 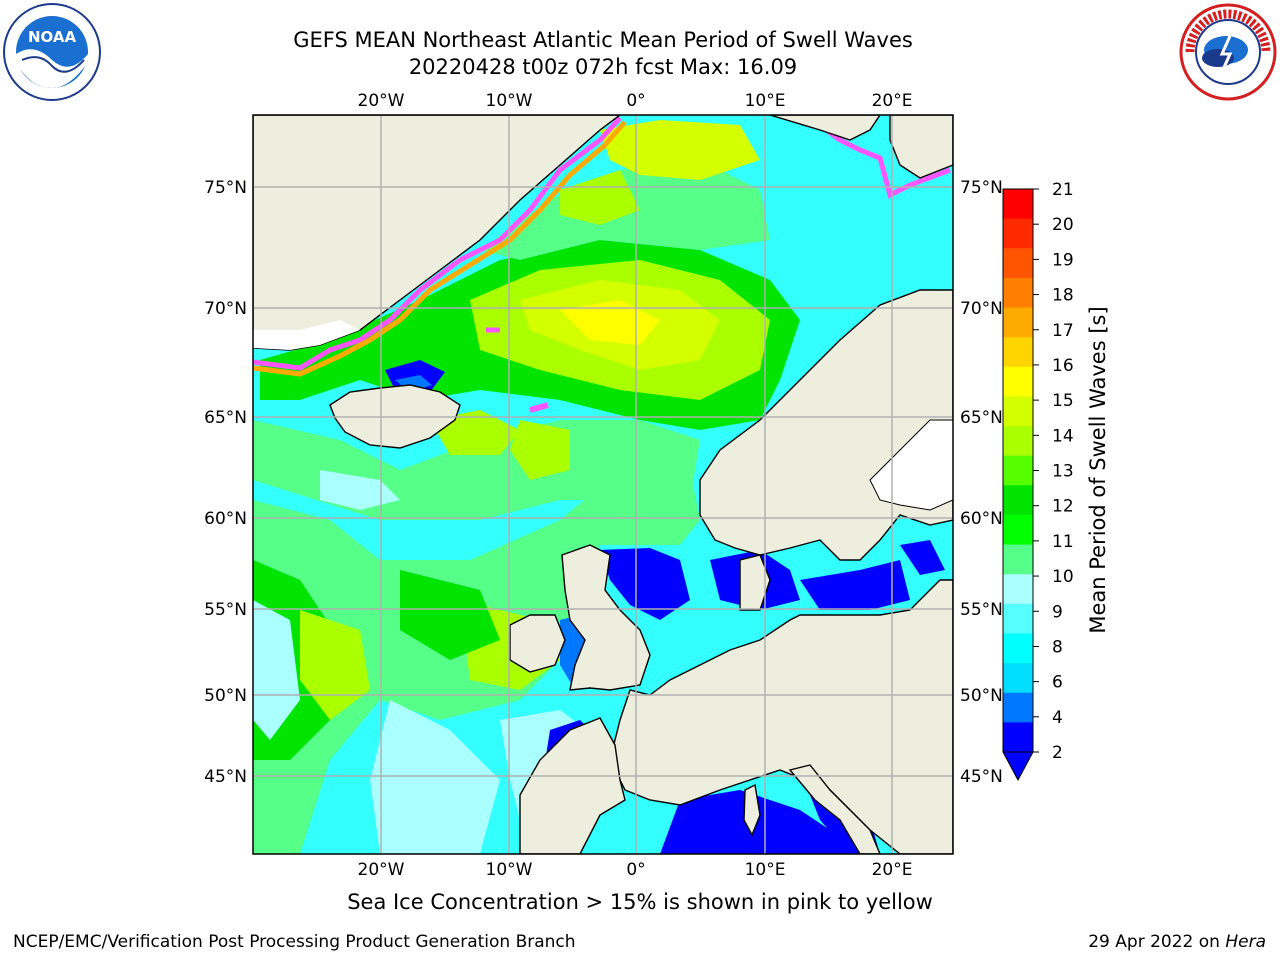 I want to click on lat-tick-right: 75°N, so click(x=981, y=188).